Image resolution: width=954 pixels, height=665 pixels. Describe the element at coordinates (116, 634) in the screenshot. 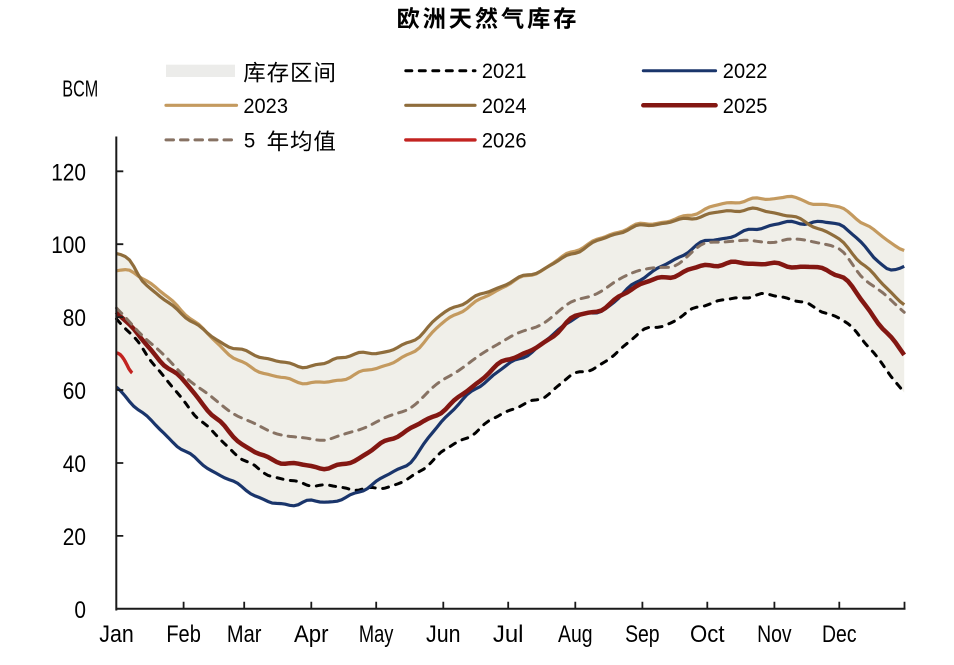

I see `svg-text: Jan` at that location.